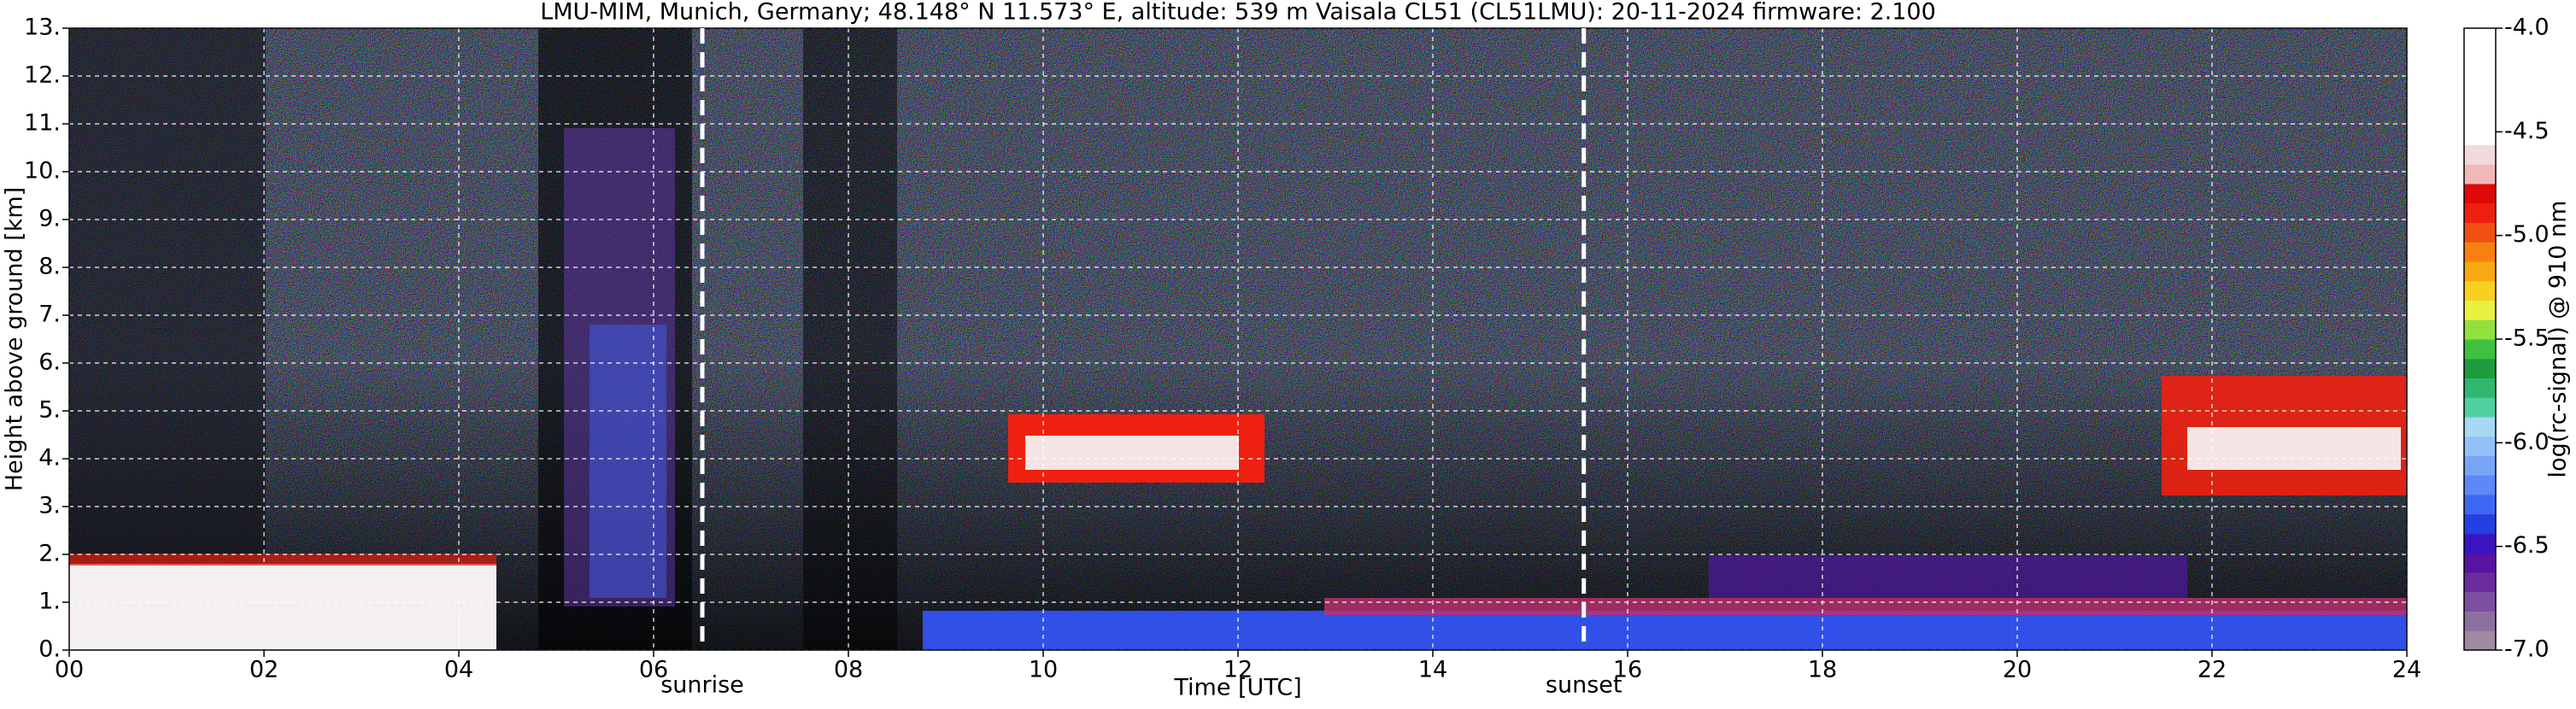 The height and width of the screenshot is (709, 2576). What do you see at coordinates (653, 670) in the screenshot?
I see `x-tick-label: 06` at bounding box center [653, 670].